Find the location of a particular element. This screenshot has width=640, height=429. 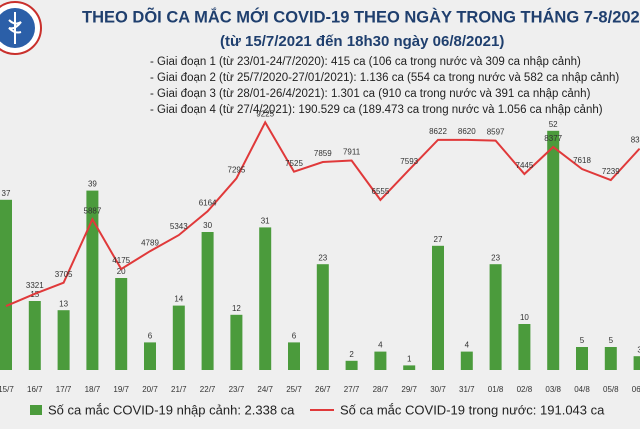

line-value-label: 6555 is located at coordinates (381, 191).